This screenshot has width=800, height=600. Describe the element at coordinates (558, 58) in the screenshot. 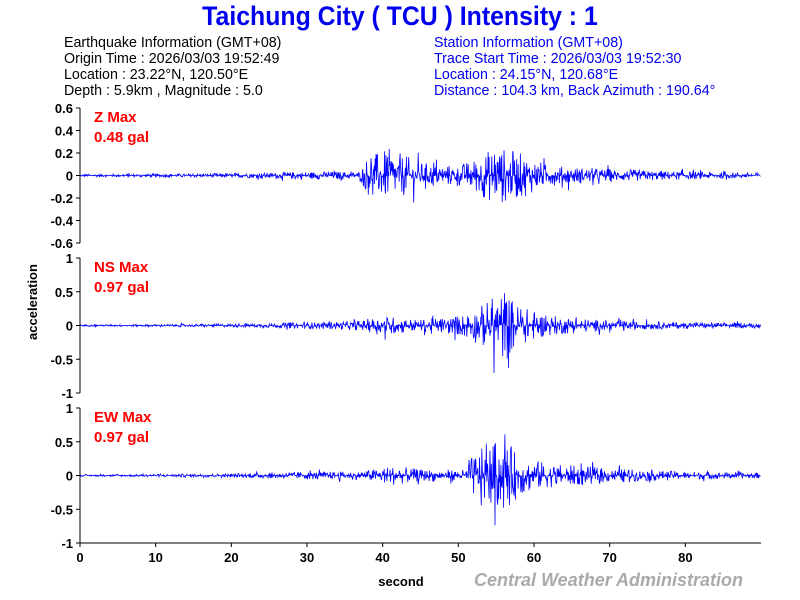

I see `station-trace-start: Trace Start Time : 2026/03/03 19:52:30` at that location.